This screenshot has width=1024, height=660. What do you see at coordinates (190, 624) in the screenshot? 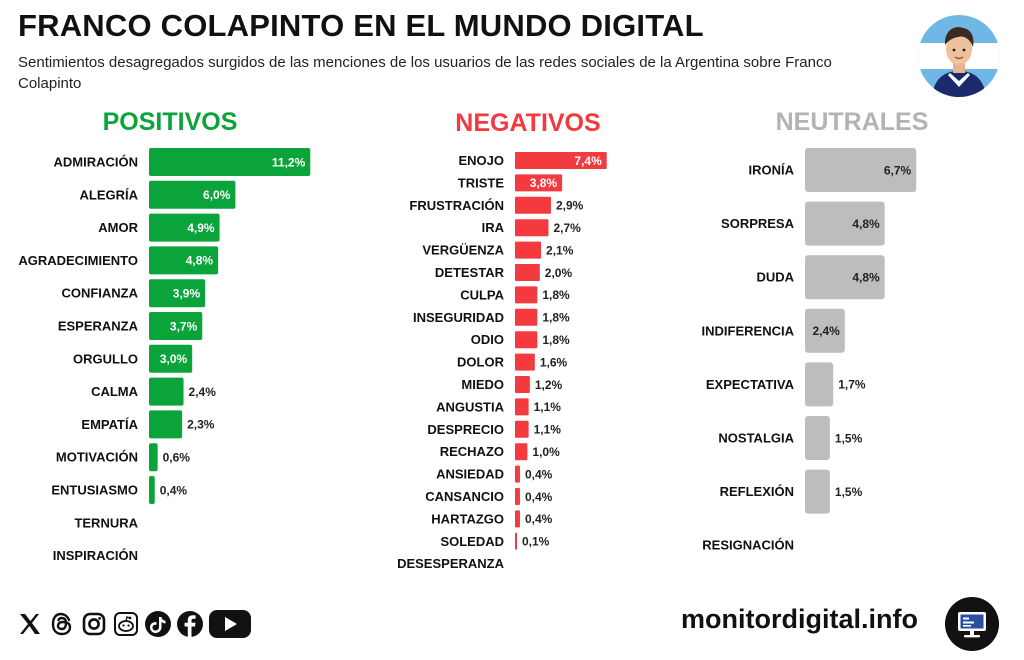
I see `facebook-icon` at bounding box center [190, 624].